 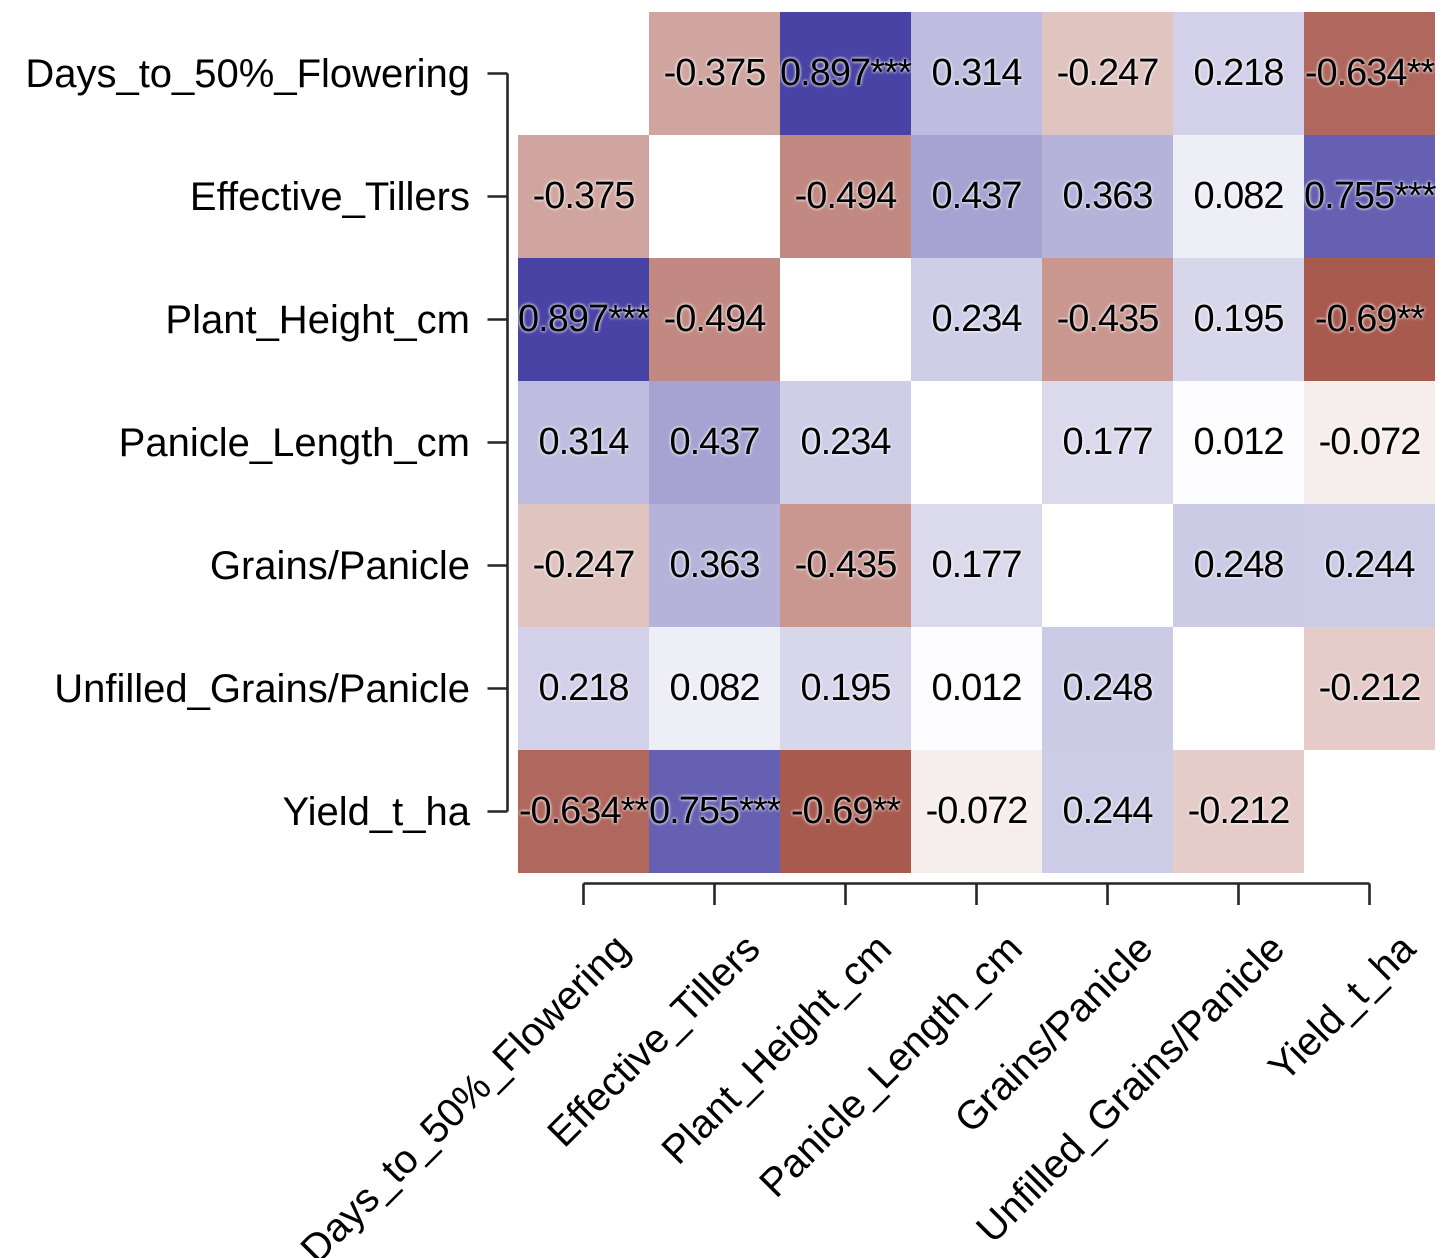 What do you see at coordinates (714, 442) in the screenshot?
I see `heatmap-cell-r3-c1: 0.437` at bounding box center [714, 442].